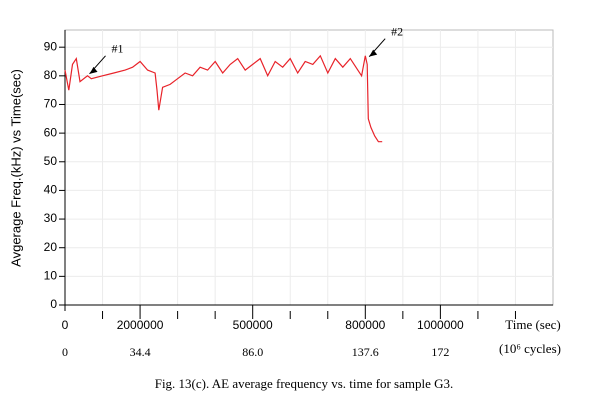 The width and height of the screenshot is (608, 400). Describe the element at coordinates (51, 75) in the screenshot. I see `y-tick-label: 80` at that location.